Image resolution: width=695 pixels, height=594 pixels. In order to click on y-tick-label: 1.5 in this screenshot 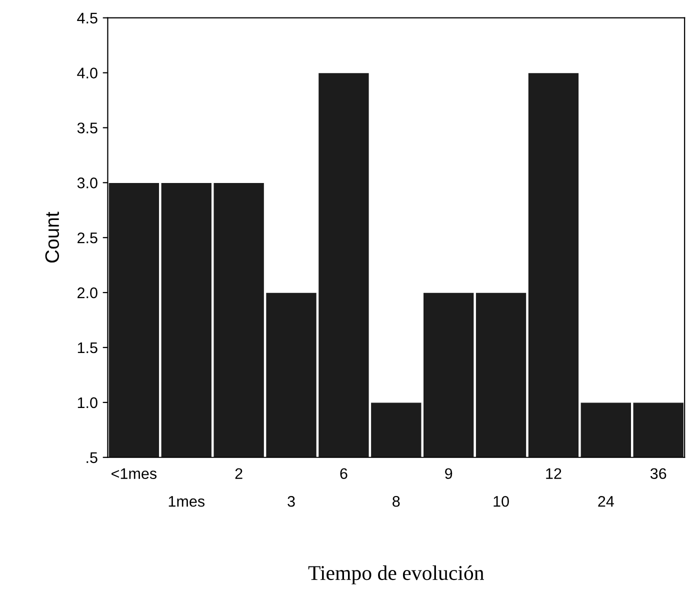, I will do `click(88, 348)`.